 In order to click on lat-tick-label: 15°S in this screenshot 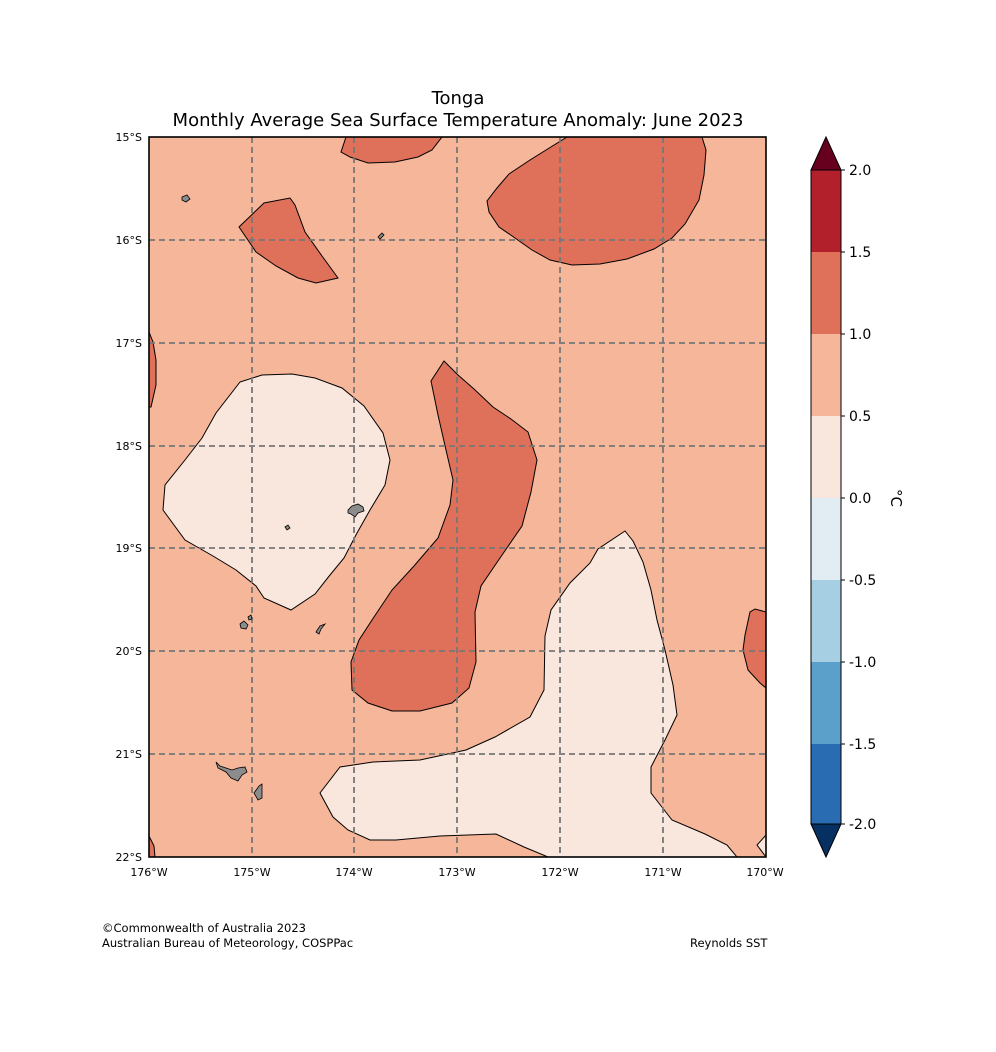, I will do `click(129, 137)`.